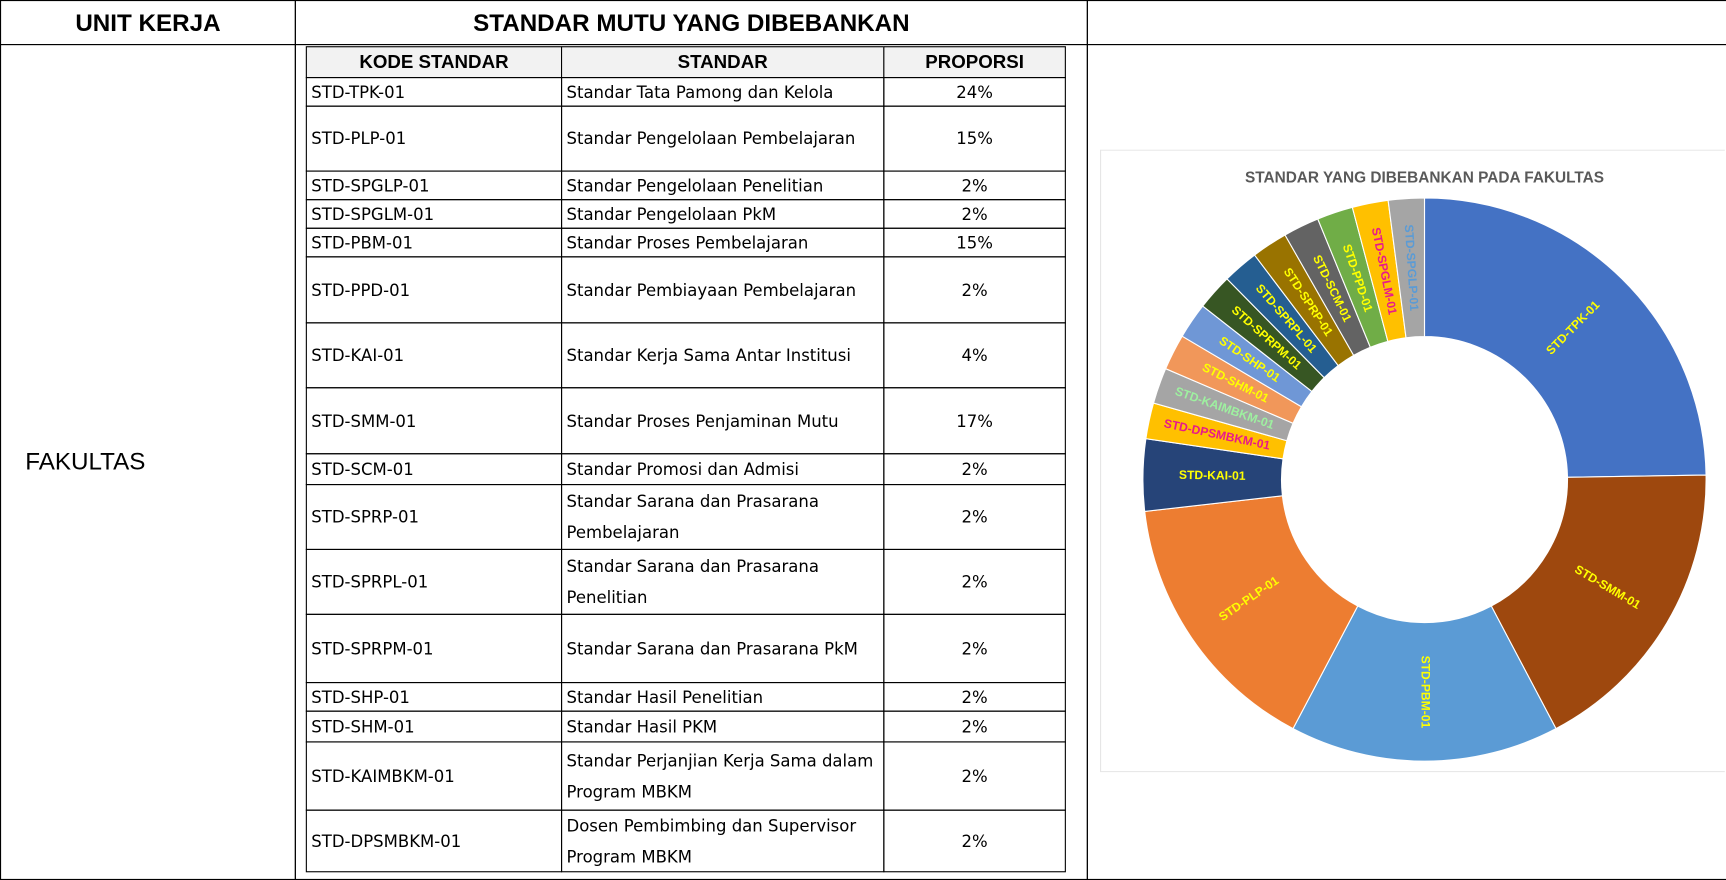 The image size is (1726, 880). Describe the element at coordinates (148, 23) in the screenshot. I see `header-unit: UNIT KERJA` at that location.